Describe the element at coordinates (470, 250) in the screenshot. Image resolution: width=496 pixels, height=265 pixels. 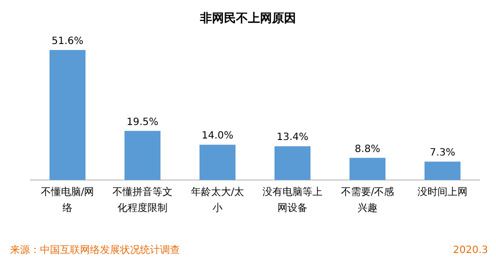
I see `text: 2020.3` at that location.